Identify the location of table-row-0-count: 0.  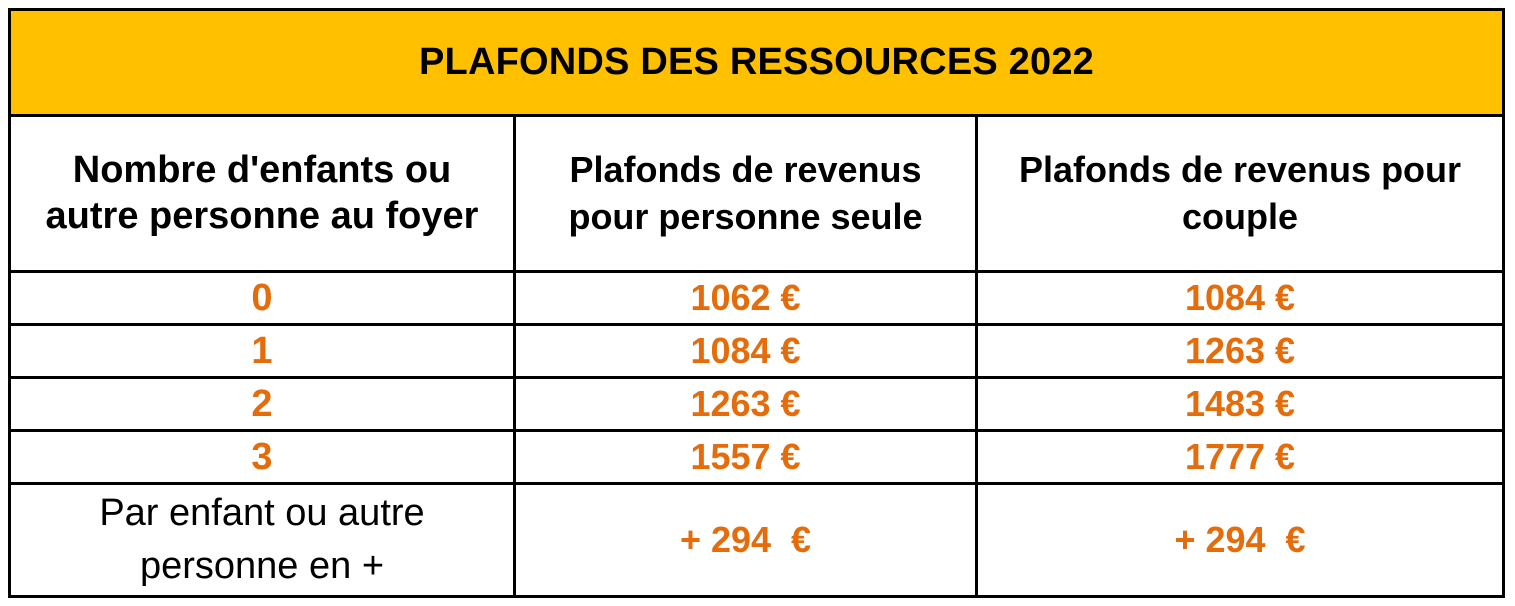
(263, 299).